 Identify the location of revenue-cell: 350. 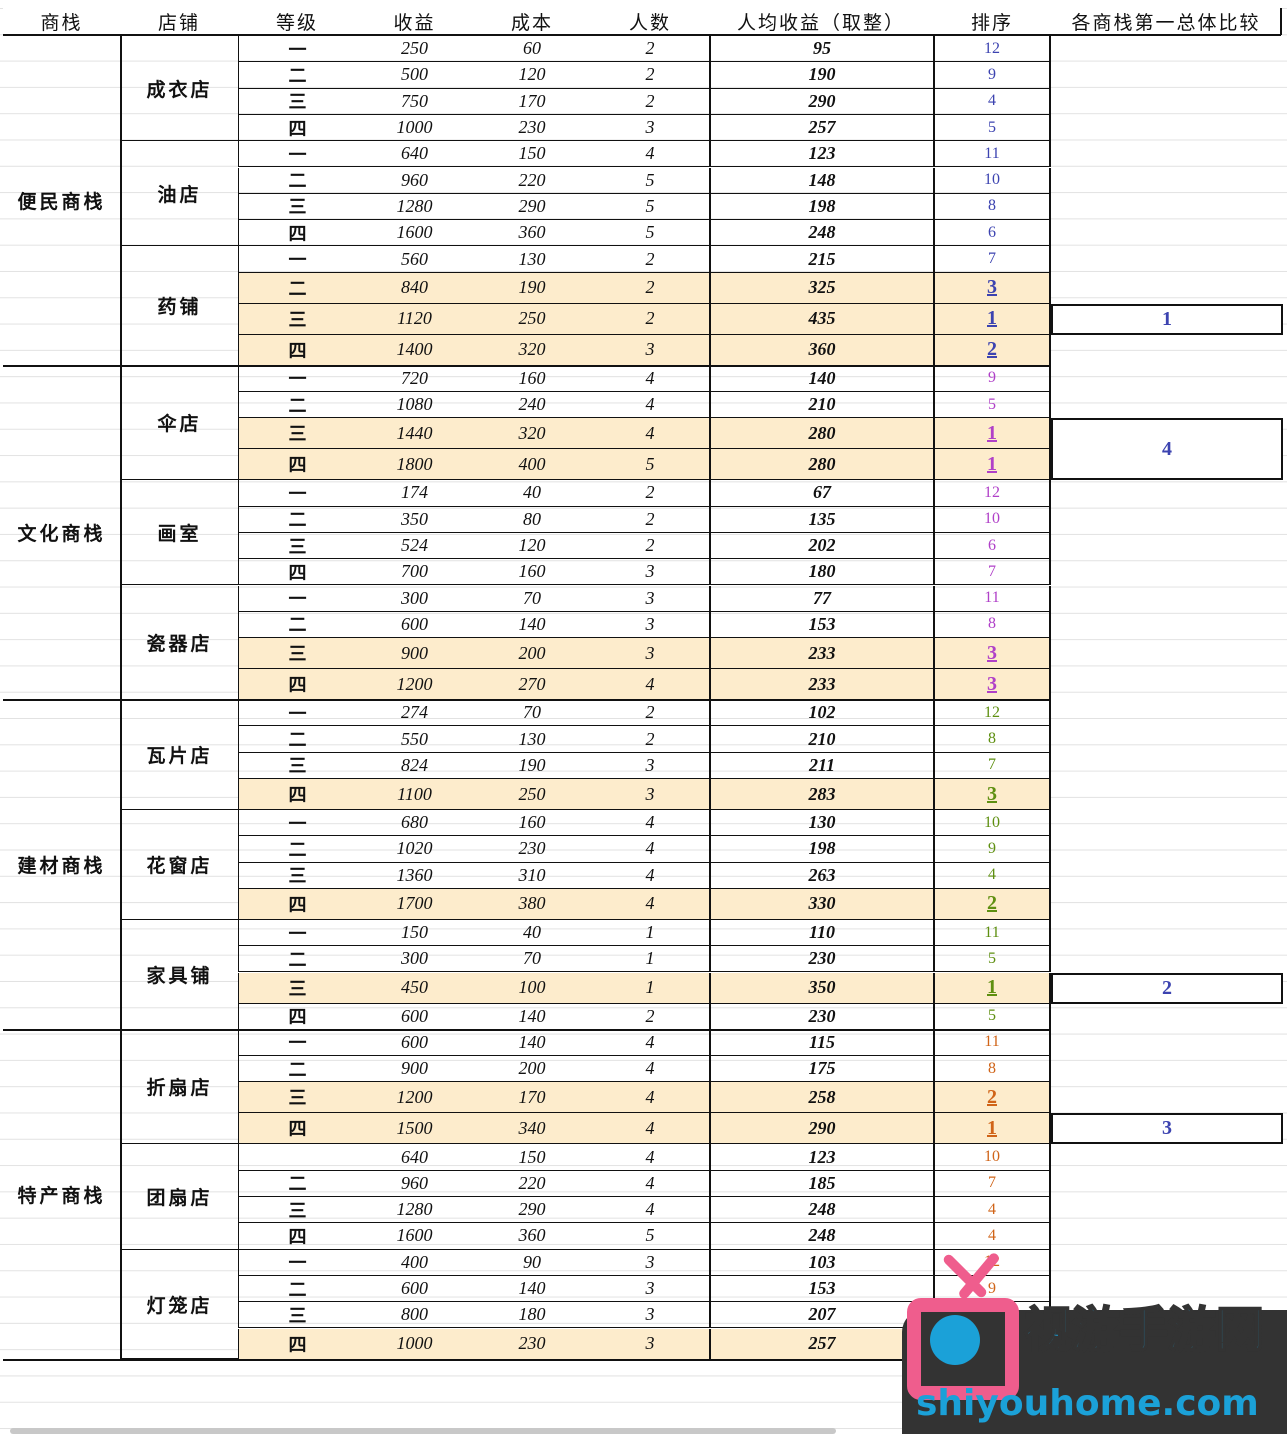
(414, 520).